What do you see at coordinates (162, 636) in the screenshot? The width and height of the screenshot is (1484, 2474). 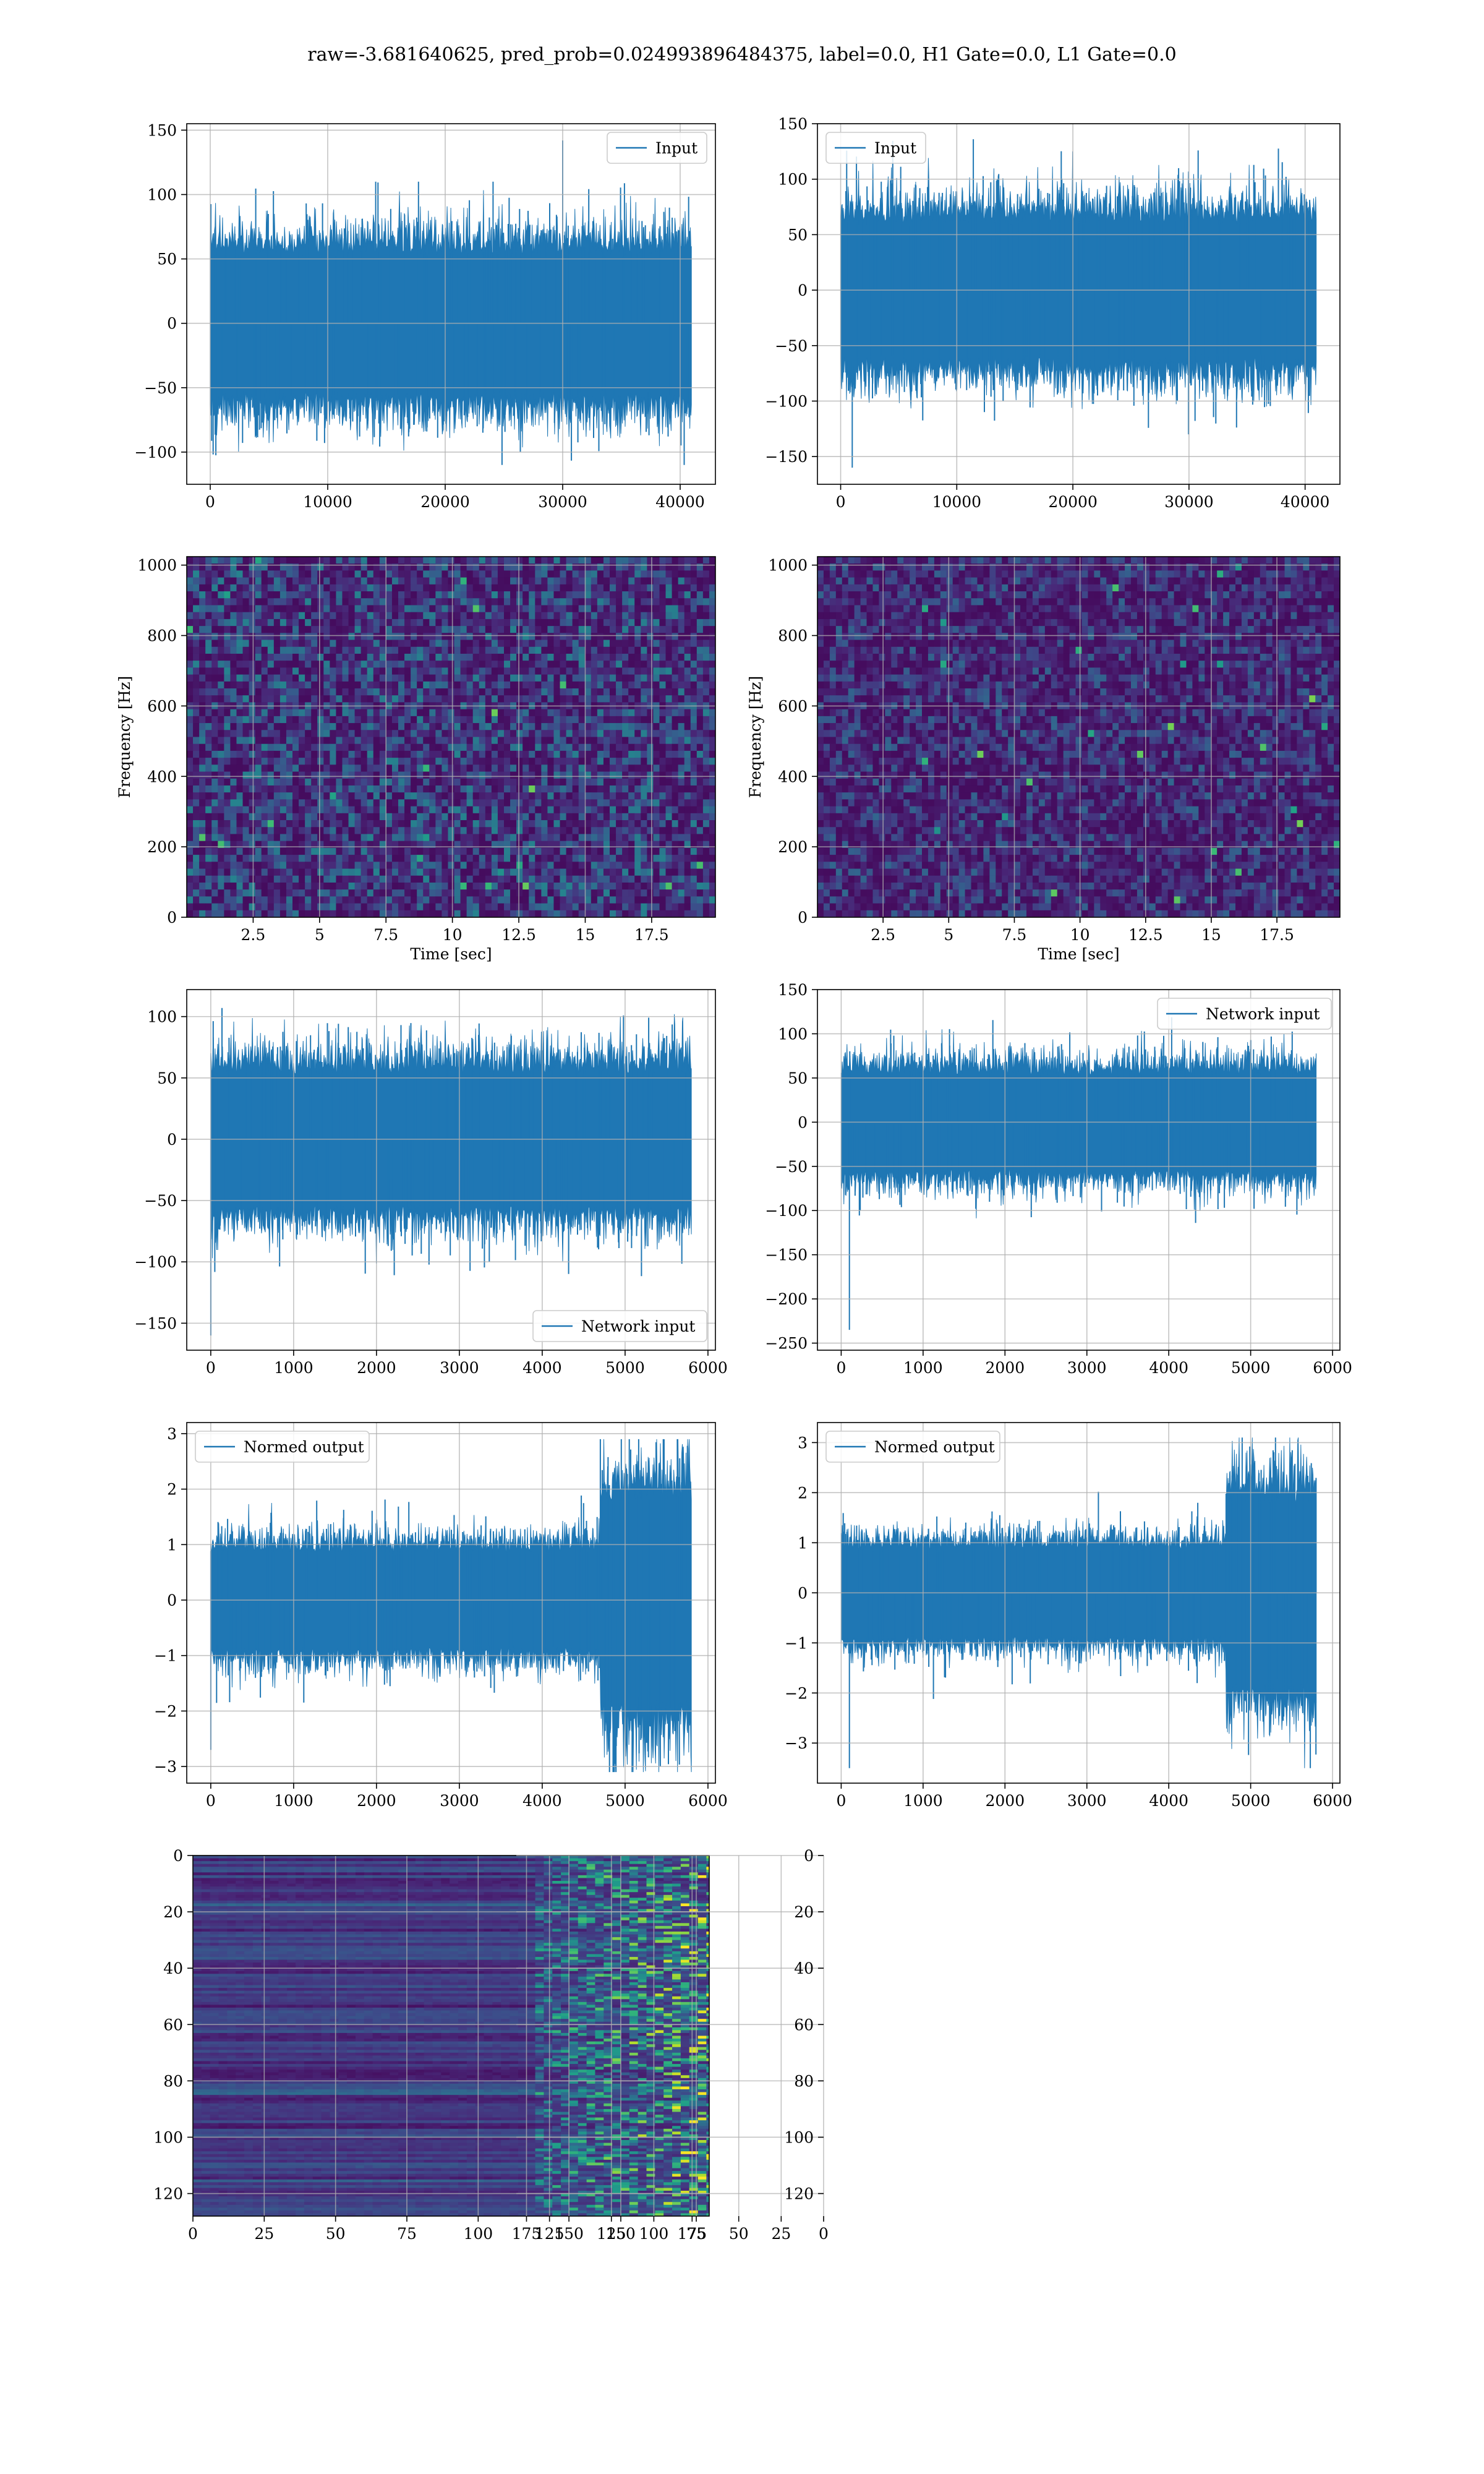 I see `y-tick-label: 800` at bounding box center [162, 636].